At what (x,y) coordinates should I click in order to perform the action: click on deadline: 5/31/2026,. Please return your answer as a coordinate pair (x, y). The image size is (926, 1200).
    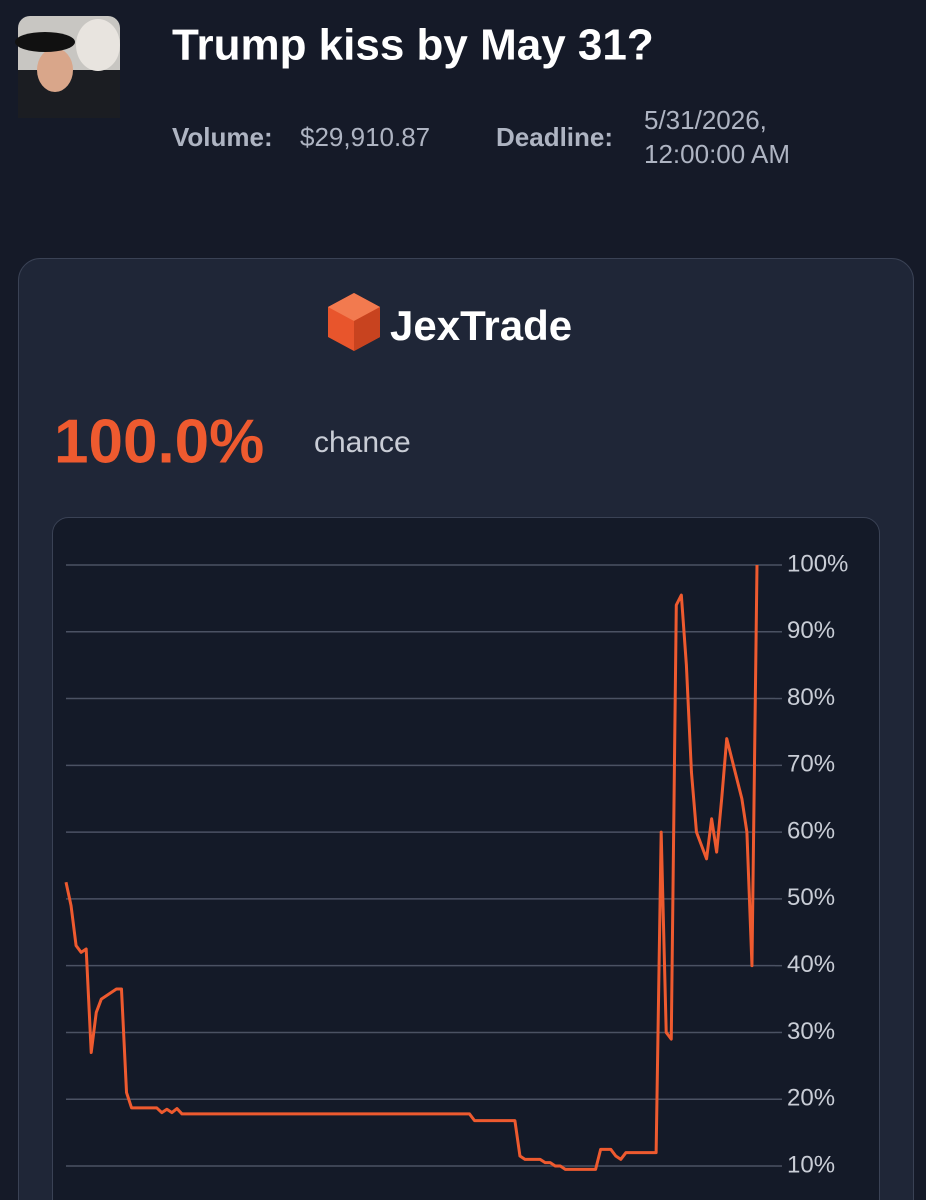
    Looking at the image, I should click on (705, 120).